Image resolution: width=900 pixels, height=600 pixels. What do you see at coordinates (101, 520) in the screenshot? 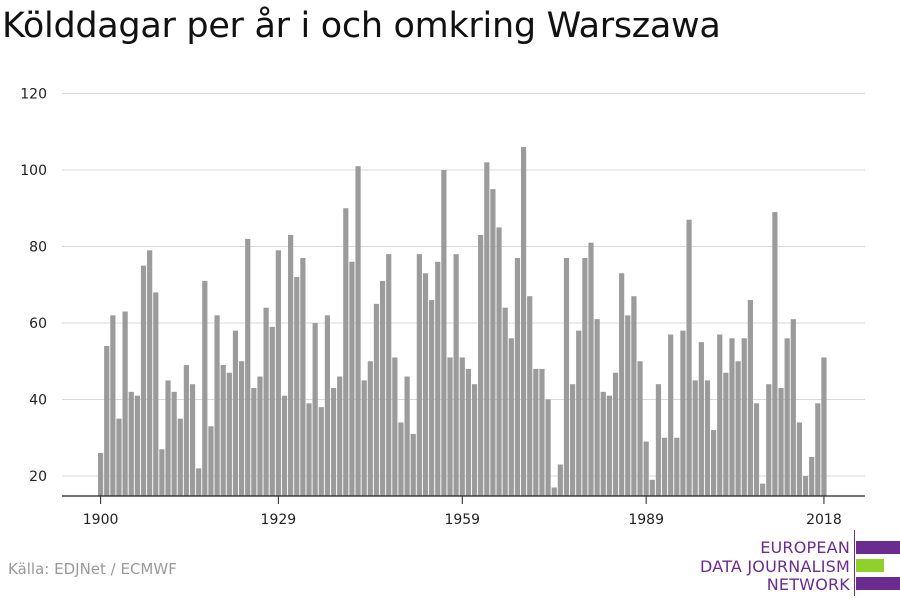
I see `x-tick-label: 1900` at bounding box center [101, 520].